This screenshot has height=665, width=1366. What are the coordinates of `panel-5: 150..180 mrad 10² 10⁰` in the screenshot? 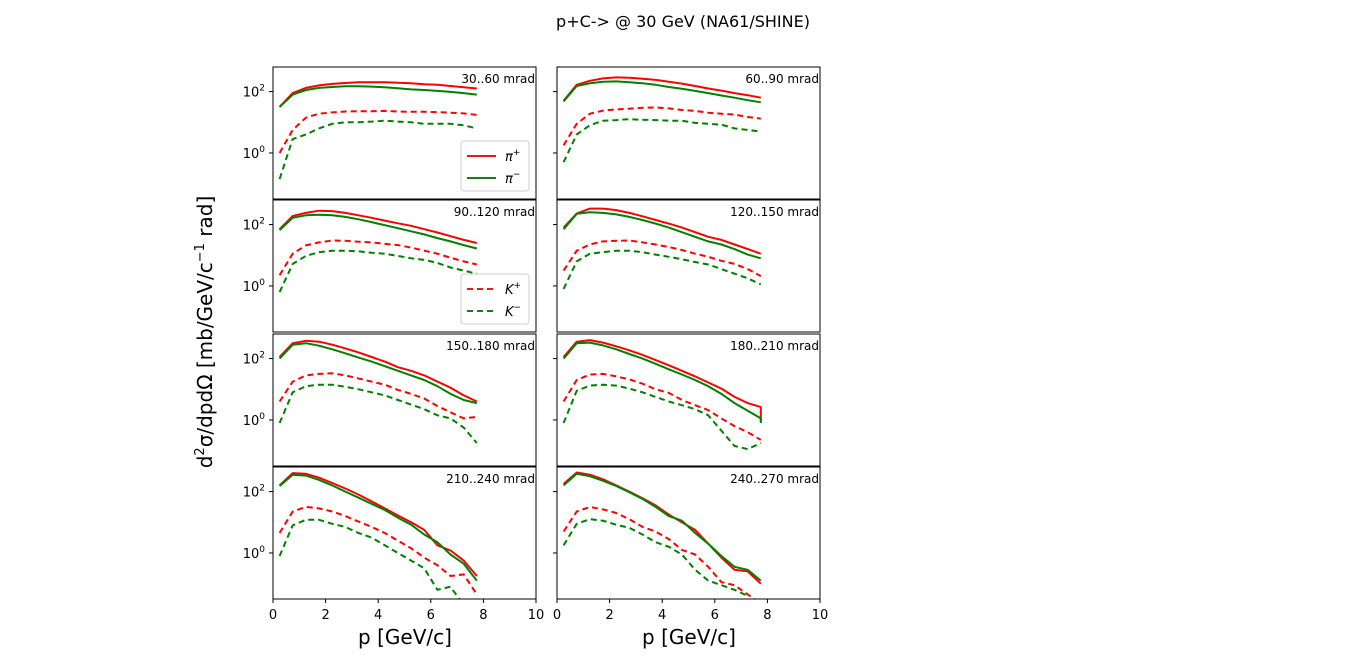 It's located at (390, 400).